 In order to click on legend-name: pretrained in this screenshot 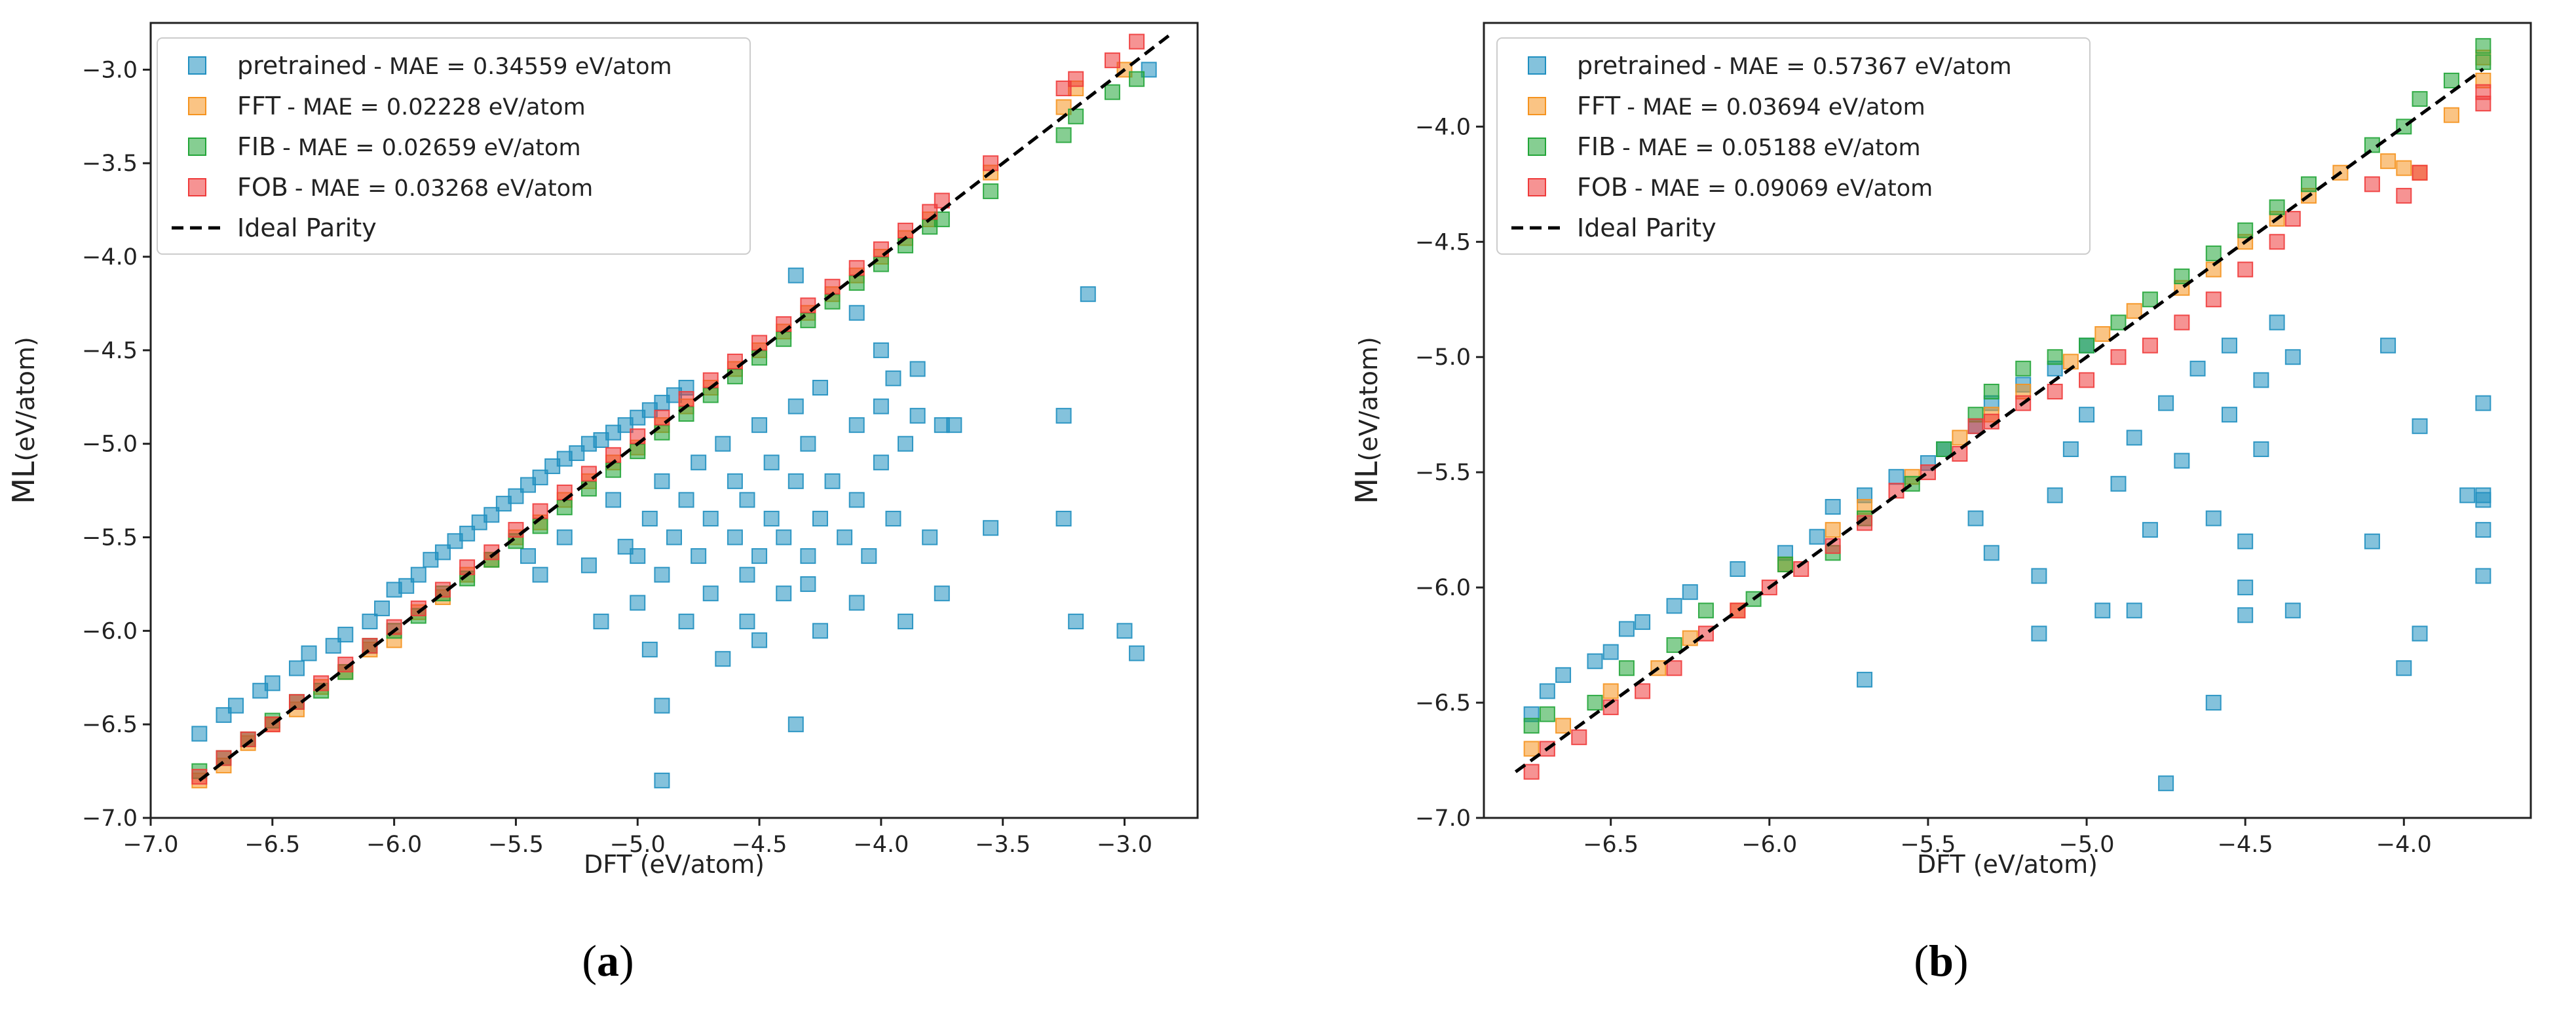, I will do `click(302, 65)`.